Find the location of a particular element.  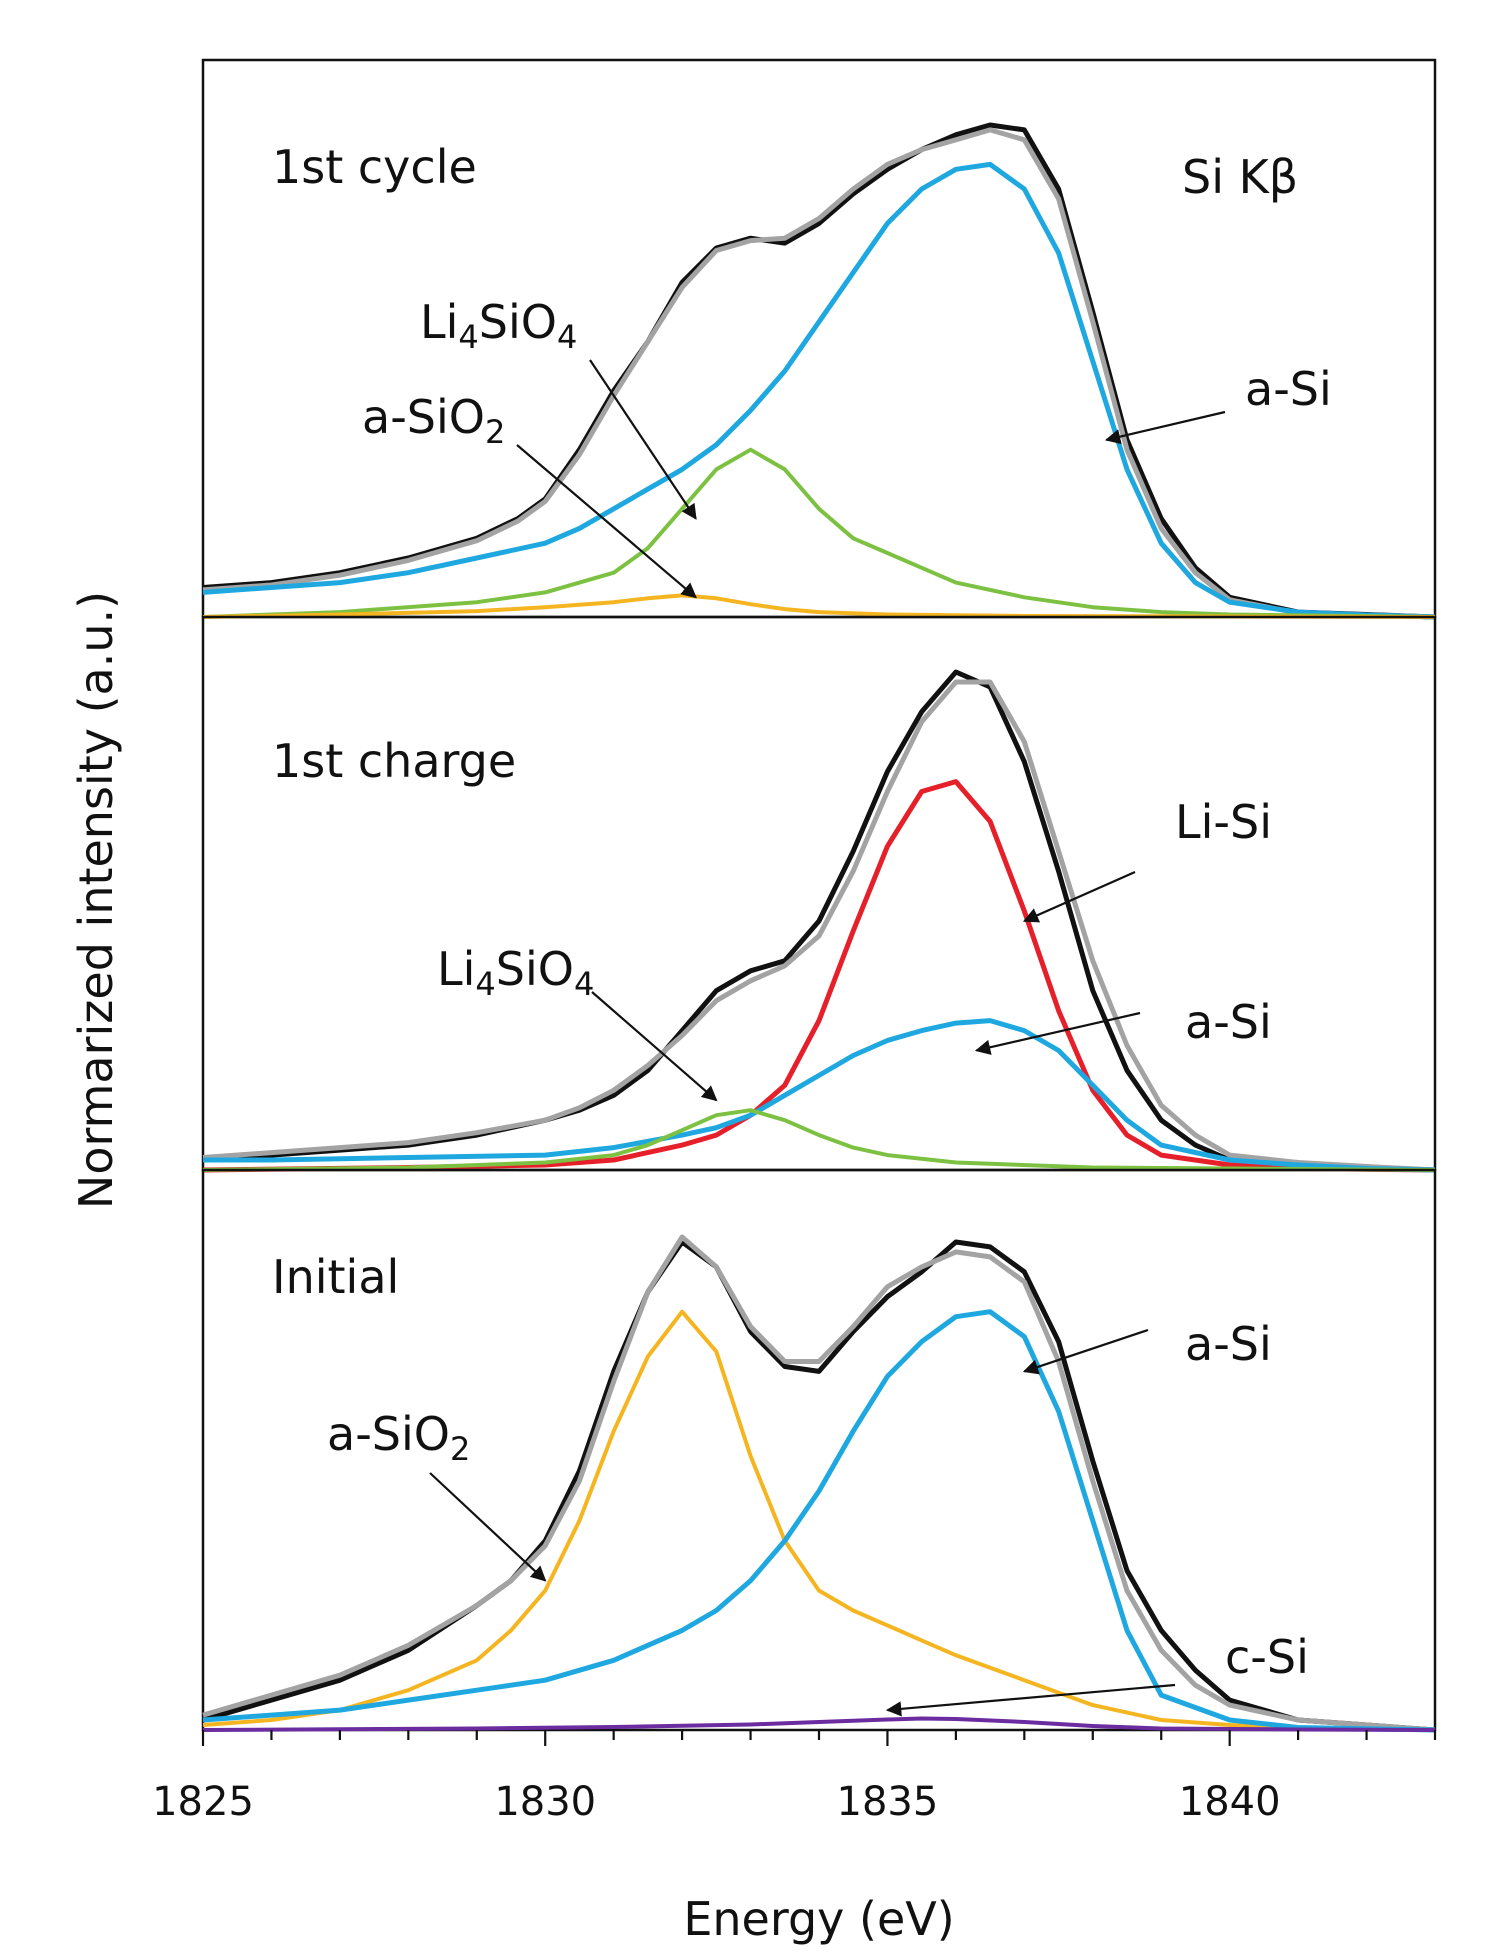

annotation-arrow-charge-li-si is located at coordinates (1079, 896).